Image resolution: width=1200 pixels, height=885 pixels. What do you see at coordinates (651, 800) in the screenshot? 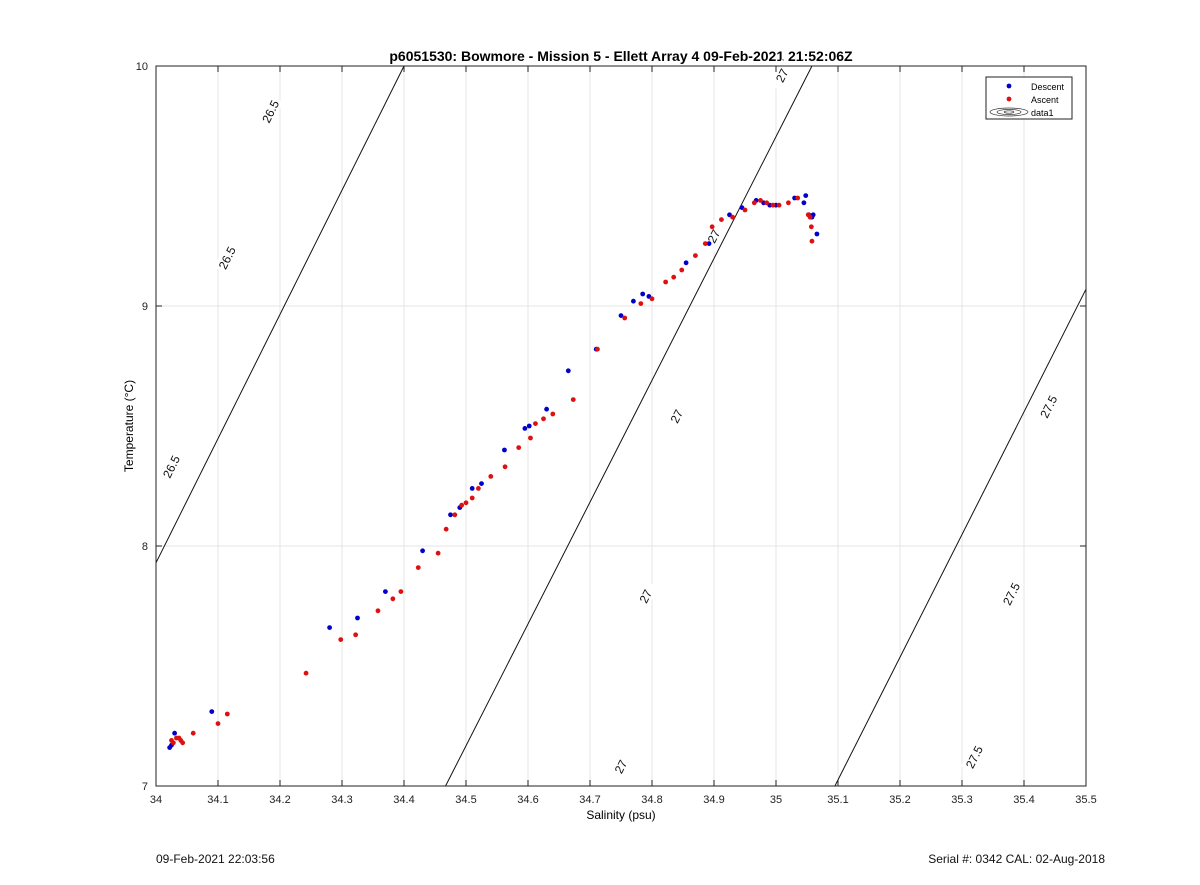
I see `x-tick-label: 34.8` at bounding box center [651, 800].